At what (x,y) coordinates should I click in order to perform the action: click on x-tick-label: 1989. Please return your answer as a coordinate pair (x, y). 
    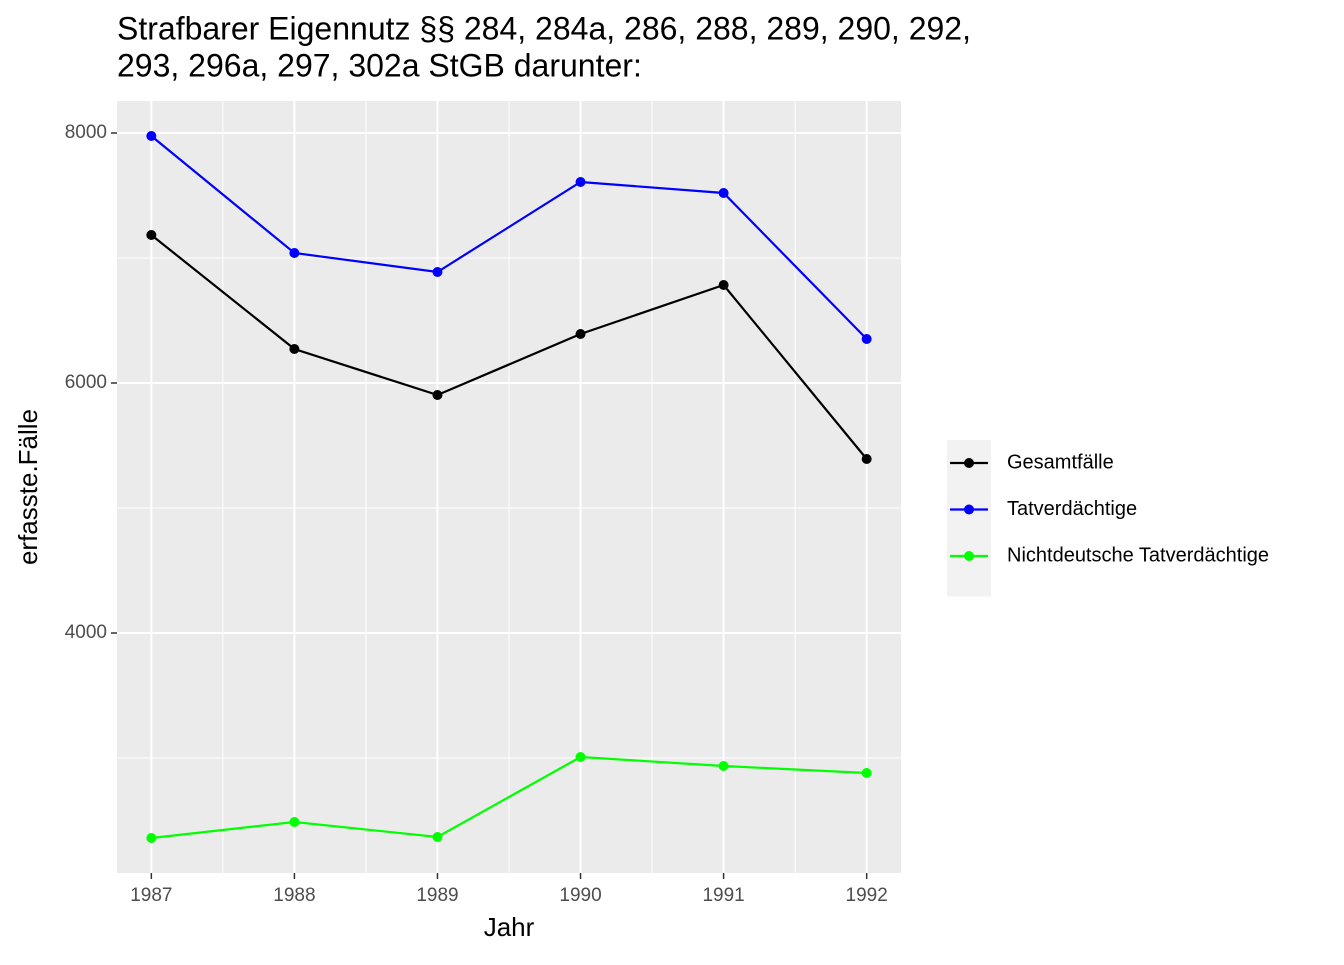
    Looking at the image, I should click on (437, 895).